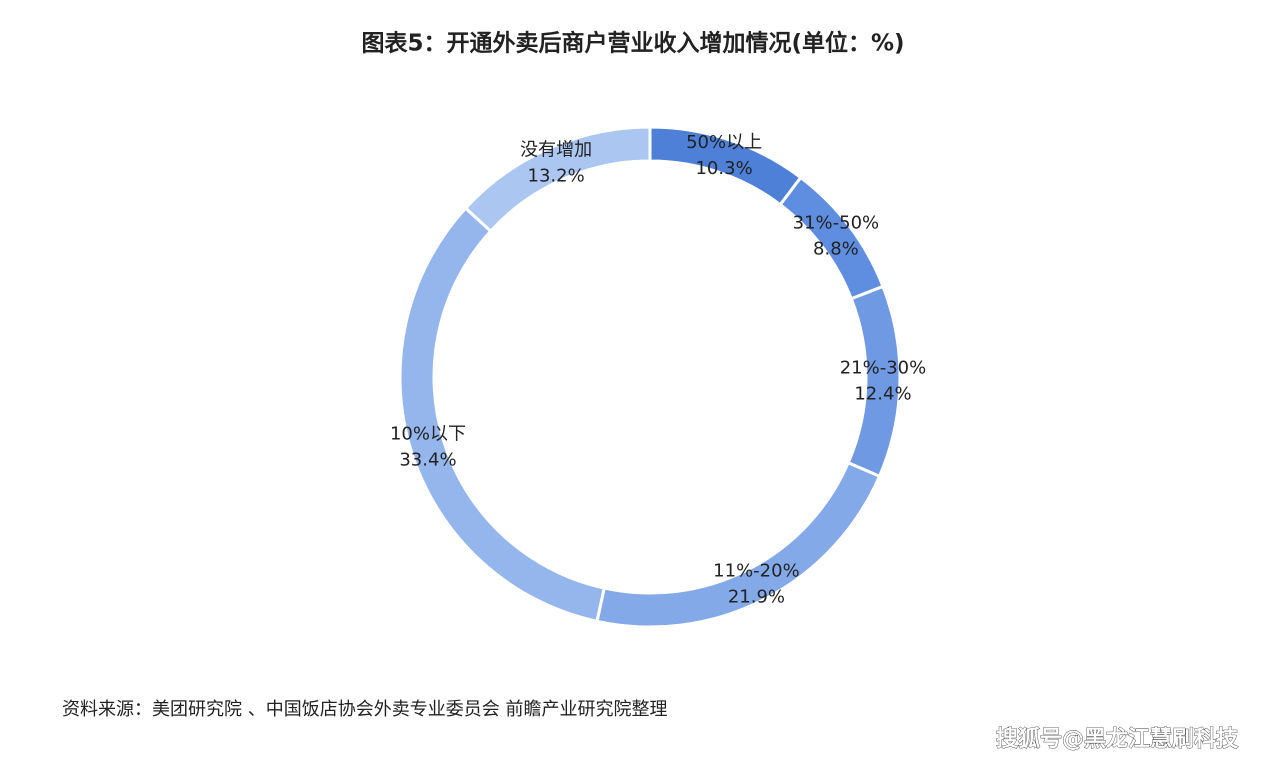 This screenshot has height=767, width=1267. I want to click on slice-value-label: 10.3%, so click(723, 168).